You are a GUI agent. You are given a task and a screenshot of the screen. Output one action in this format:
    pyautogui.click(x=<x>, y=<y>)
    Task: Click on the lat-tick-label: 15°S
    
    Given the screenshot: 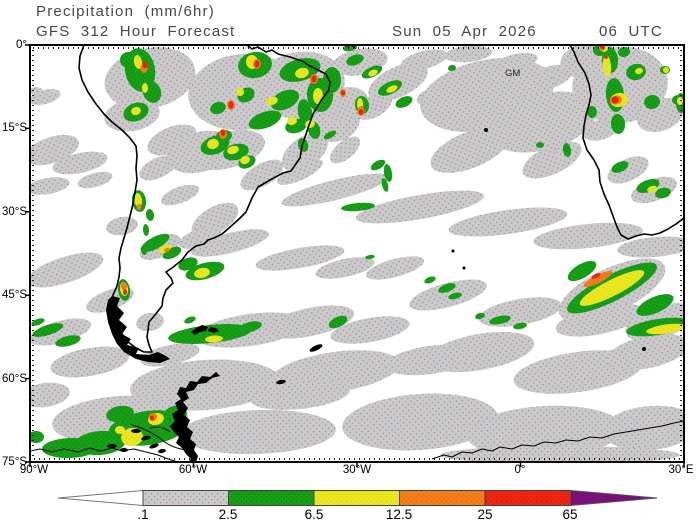 What is the action you would take?
    pyautogui.click(x=14, y=128)
    